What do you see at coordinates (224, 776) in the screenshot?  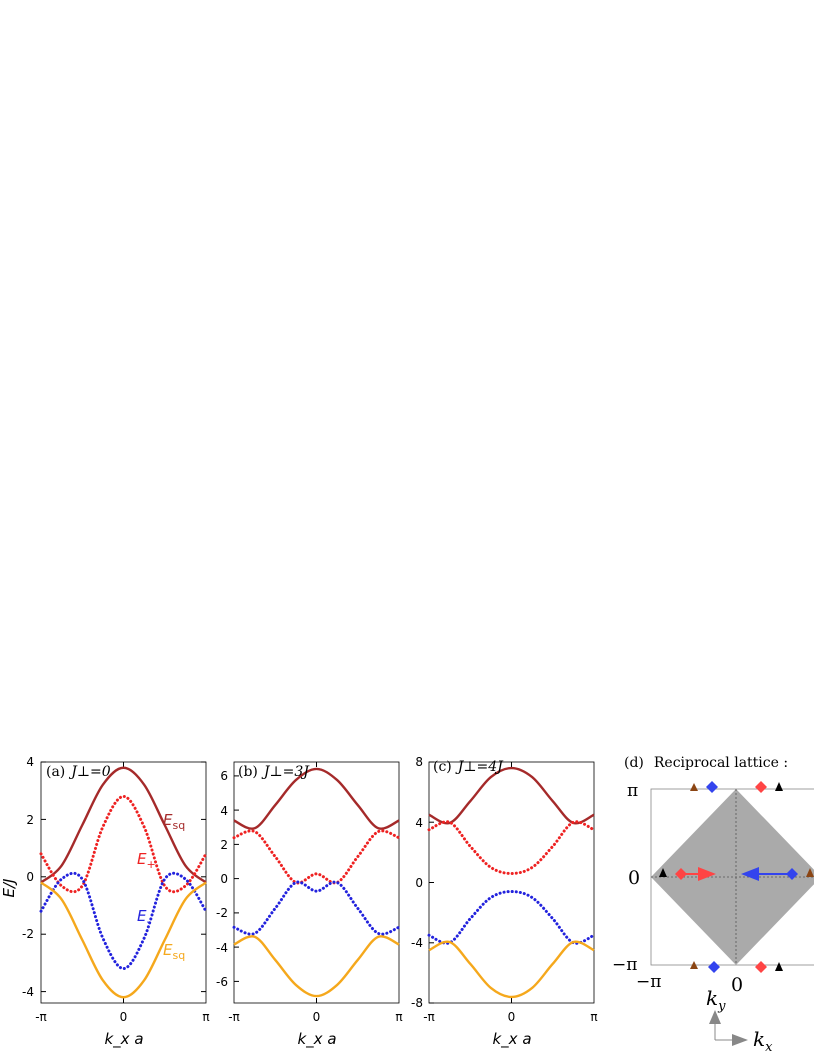 I see `y-tick-label: 6` at bounding box center [224, 776].